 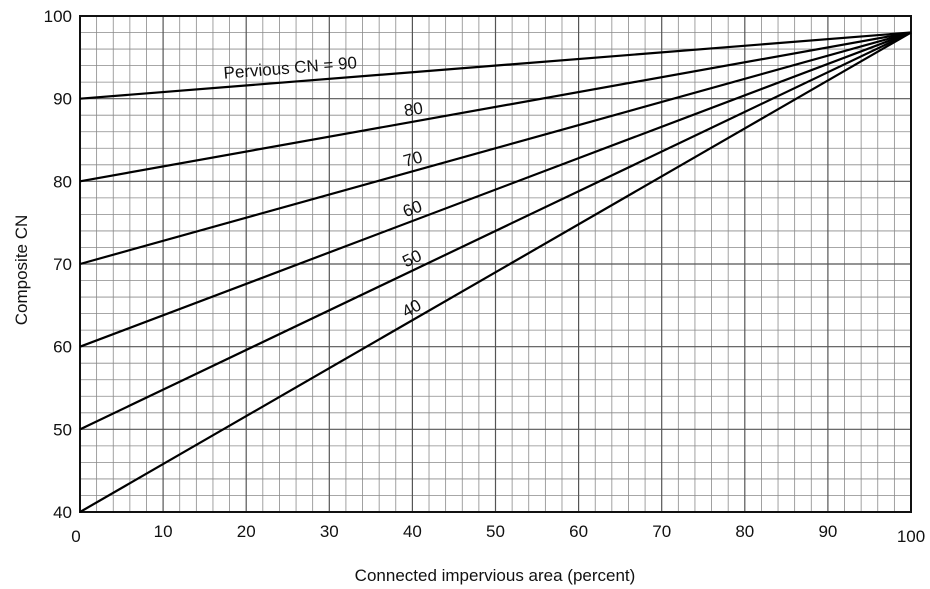 I want to click on x-tick-label: 20, so click(x=246, y=531).